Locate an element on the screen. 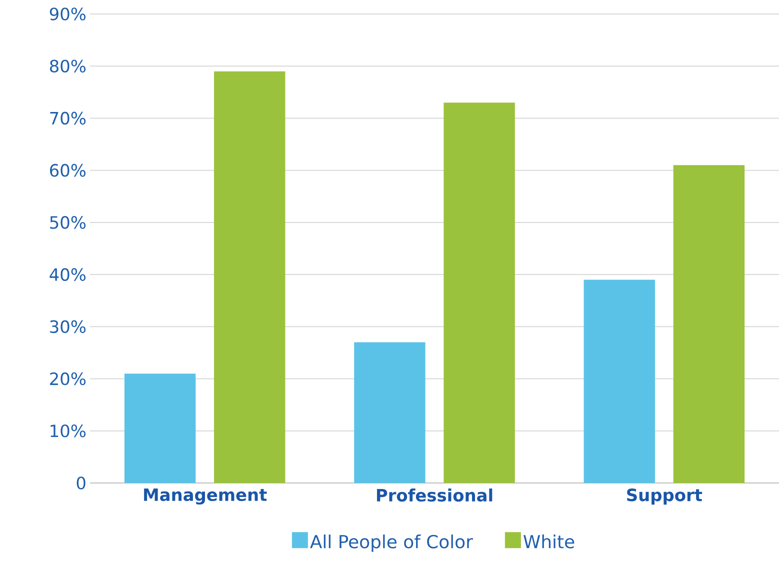  y-tick-label: 90% is located at coordinates (68, 14).